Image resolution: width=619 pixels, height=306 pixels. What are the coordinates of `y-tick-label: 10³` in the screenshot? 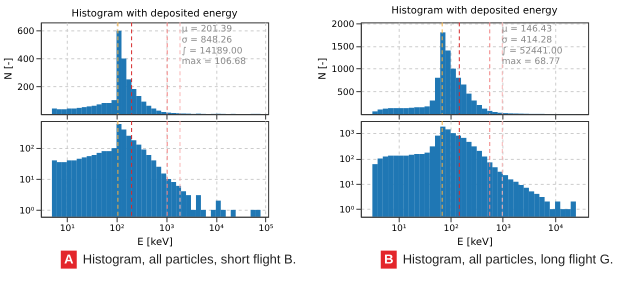 It's located at (347, 135).